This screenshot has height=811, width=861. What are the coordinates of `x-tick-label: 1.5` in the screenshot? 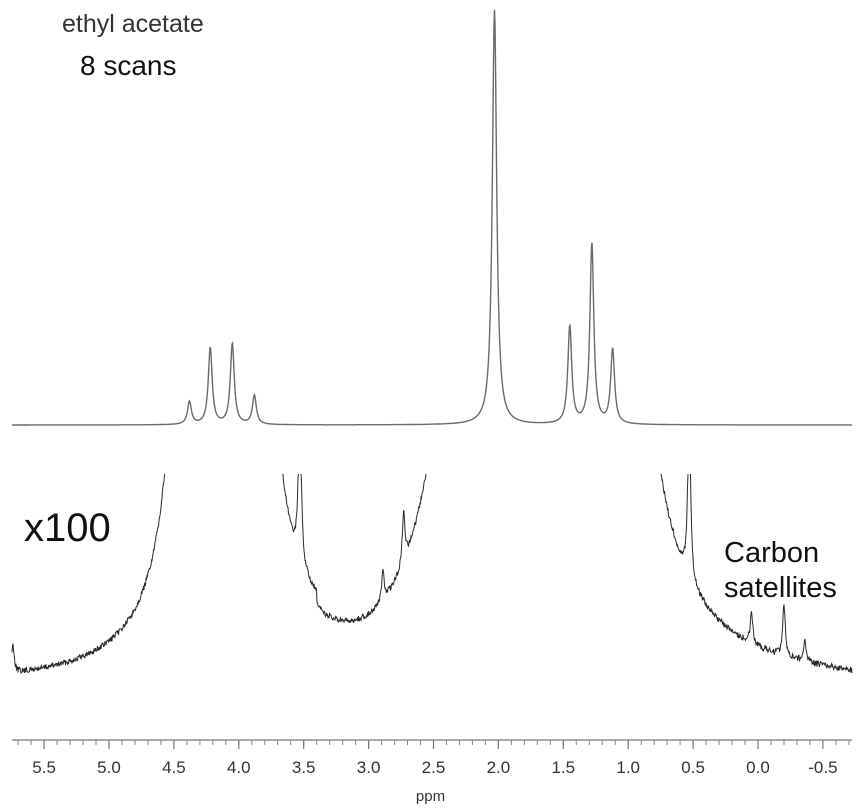 It's located at (563, 767).